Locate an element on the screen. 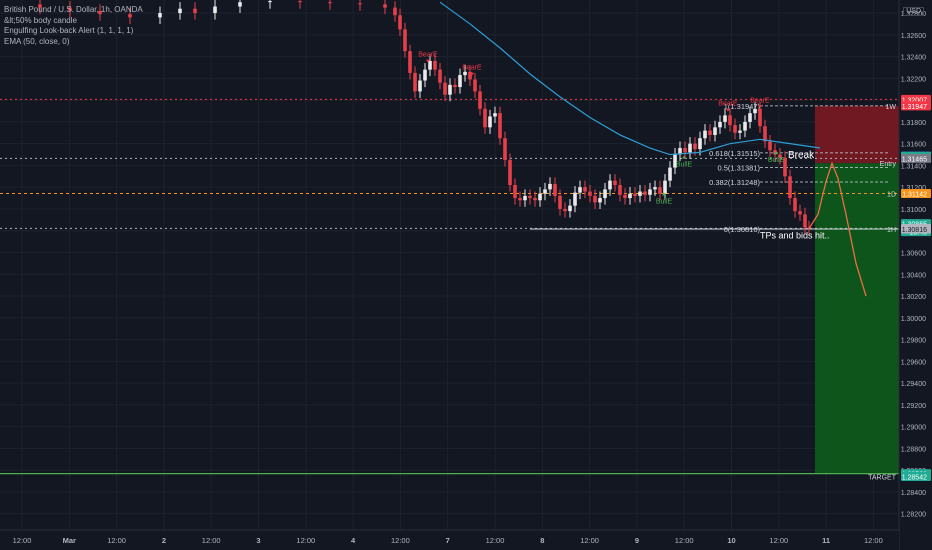 This screenshot has width=932, height=550. legend-indicator-engulfing: Engulfing Look-back Alert (1, 1, 1, 1) is located at coordinates (69, 30).